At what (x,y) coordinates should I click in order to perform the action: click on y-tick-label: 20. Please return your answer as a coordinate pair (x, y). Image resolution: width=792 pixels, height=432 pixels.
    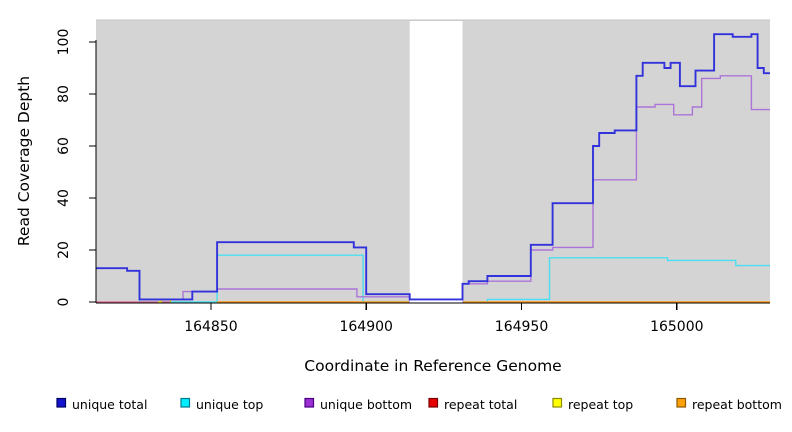
    Looking at the image, I should click on (64, 250).